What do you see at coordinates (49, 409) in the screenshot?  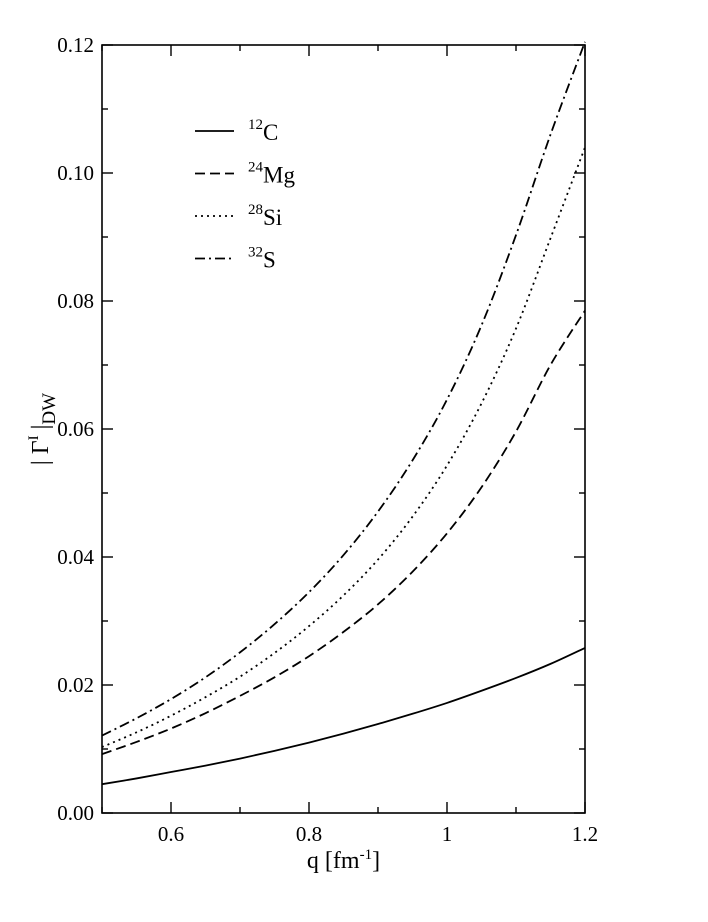 I see `y-axis-title-sub: DW` at bounding box center [49, 409].